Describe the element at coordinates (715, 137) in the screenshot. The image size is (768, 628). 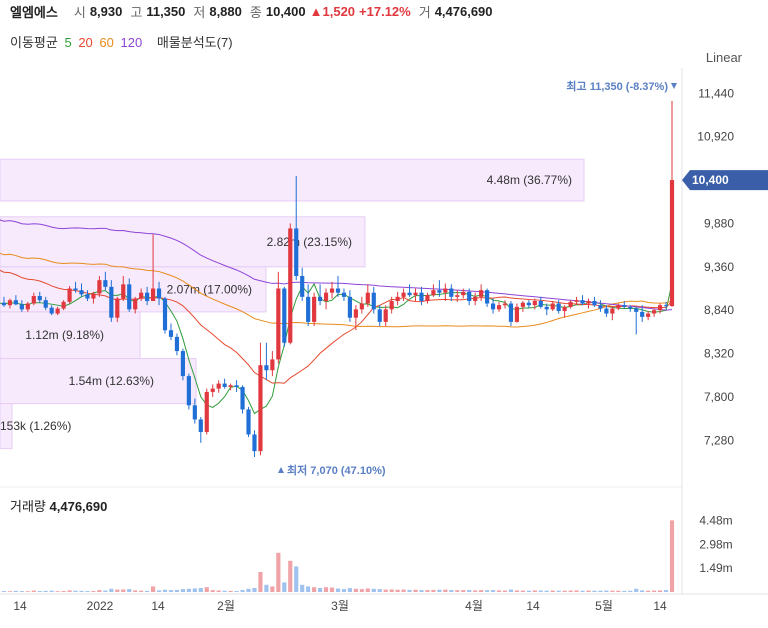
I see `y-axis-tick-label: 10,920` at that location.